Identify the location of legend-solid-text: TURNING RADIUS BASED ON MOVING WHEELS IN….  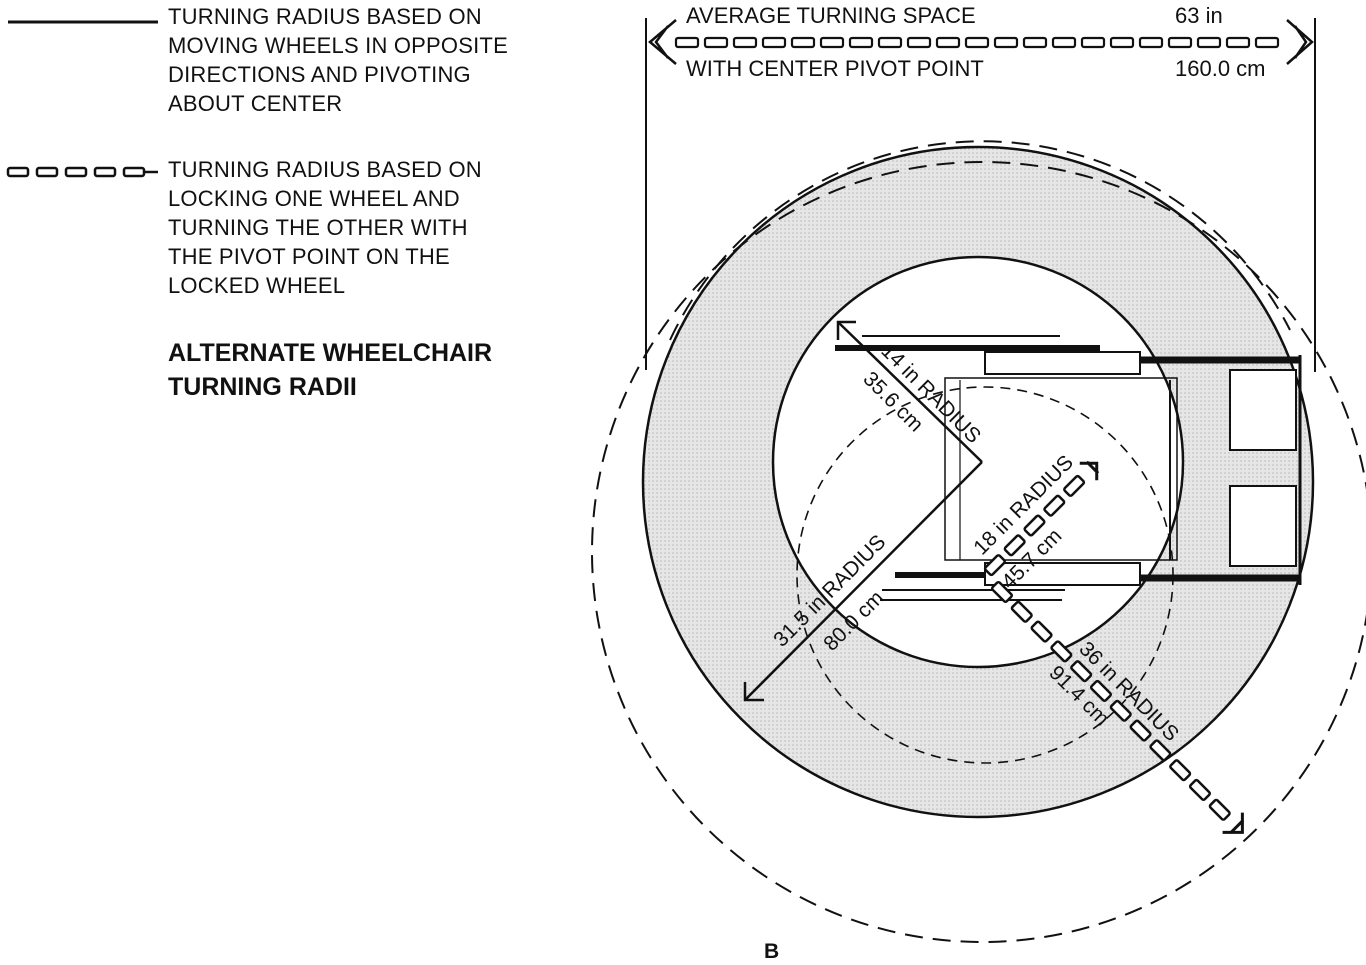
(338, 60).